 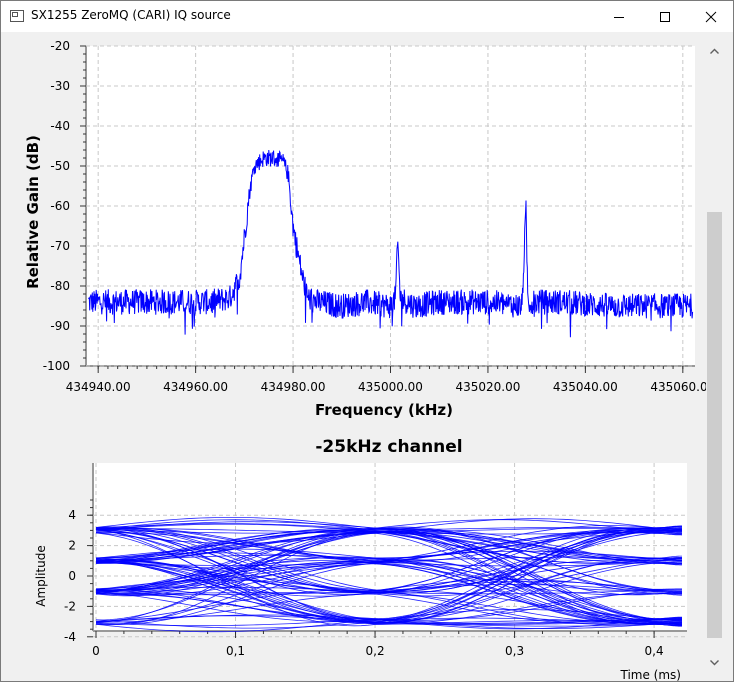 I want to click on eye-x-tick-label: 0,4, so click(x=654, y=651).